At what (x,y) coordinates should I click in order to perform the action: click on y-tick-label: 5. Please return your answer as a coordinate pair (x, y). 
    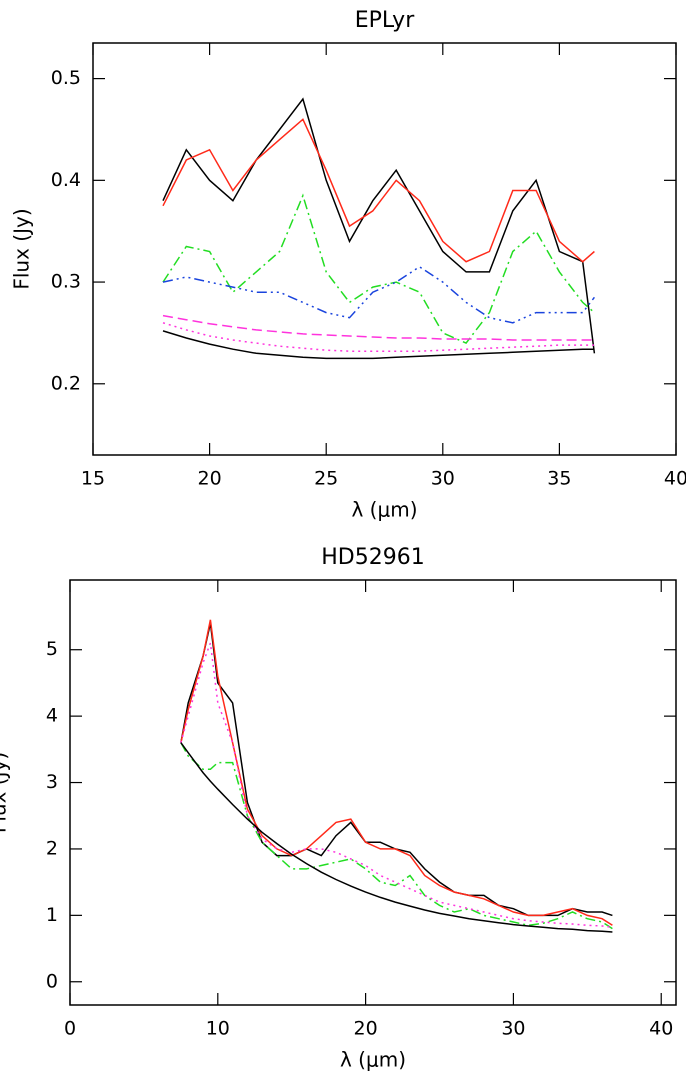
    Looking at the image, I should click on (52, 649).